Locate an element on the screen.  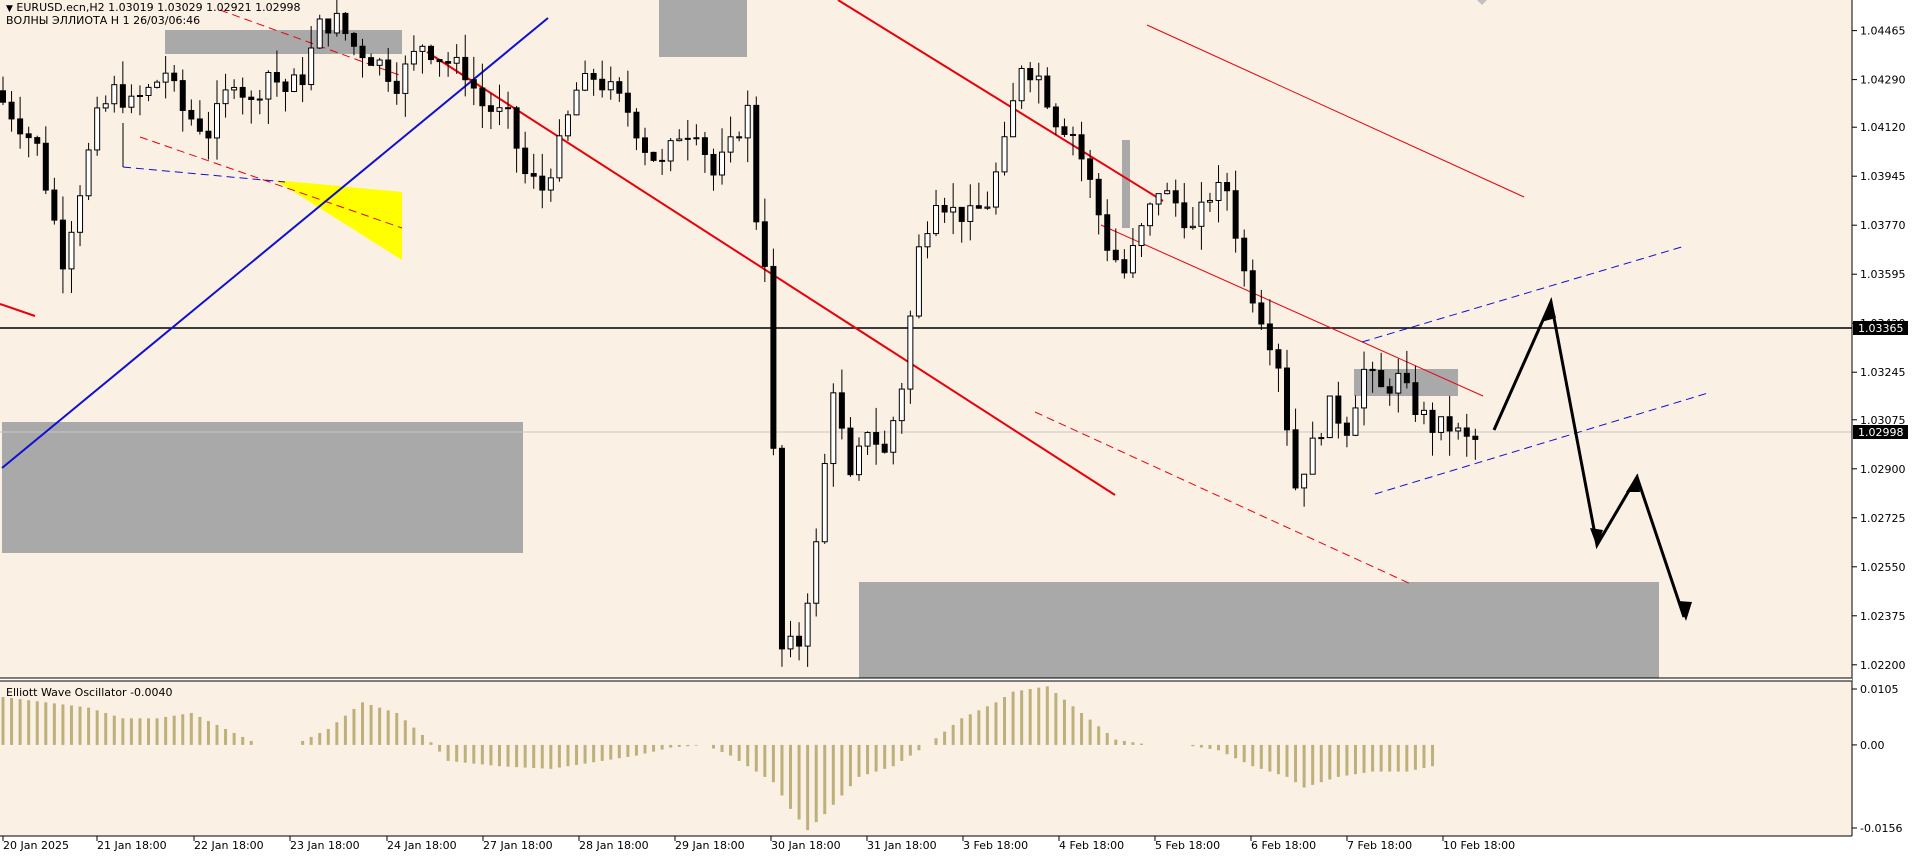
oscillator-label: Elliott Wave Oscillator -0.0040 is located at coordinates (89, 692).